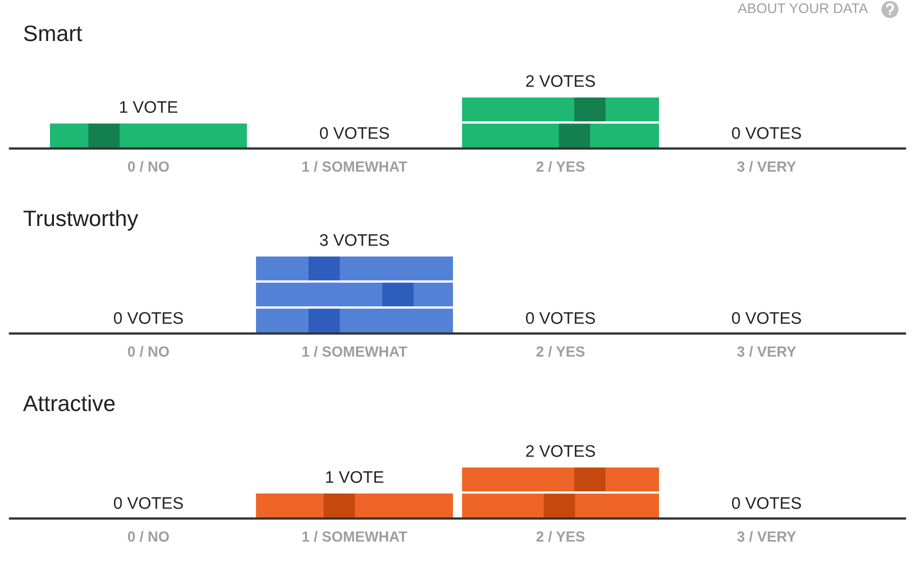 This screenshot has width=920, height=586. I want to click on data-label: 3 VOTES, so click(354, 240).